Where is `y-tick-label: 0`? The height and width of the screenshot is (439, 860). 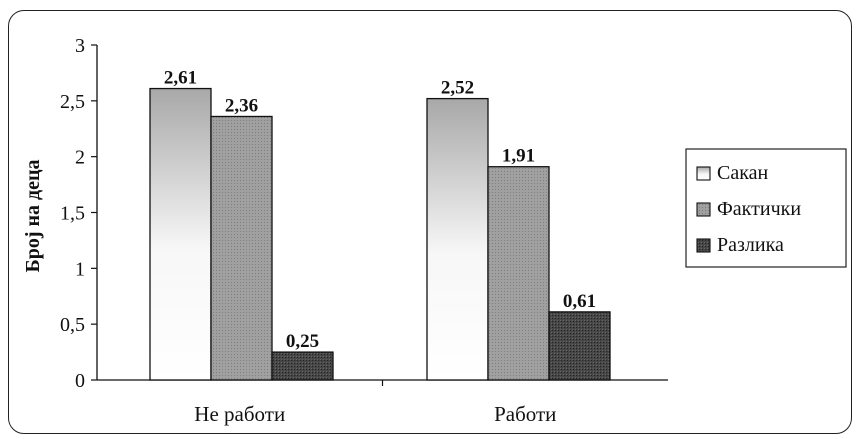 y-tick-label: 0 is located at coordinates (80, 381).